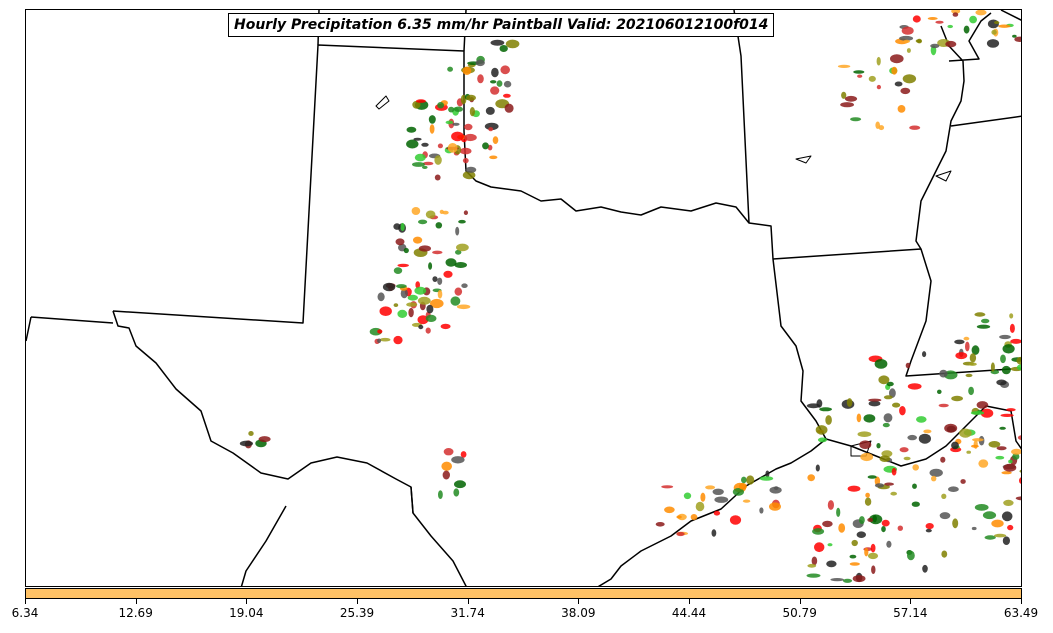  Describe the element at coordinates (467, 613) in the screenshot. I see `colorbar-tick-label: 31.74` at that location.